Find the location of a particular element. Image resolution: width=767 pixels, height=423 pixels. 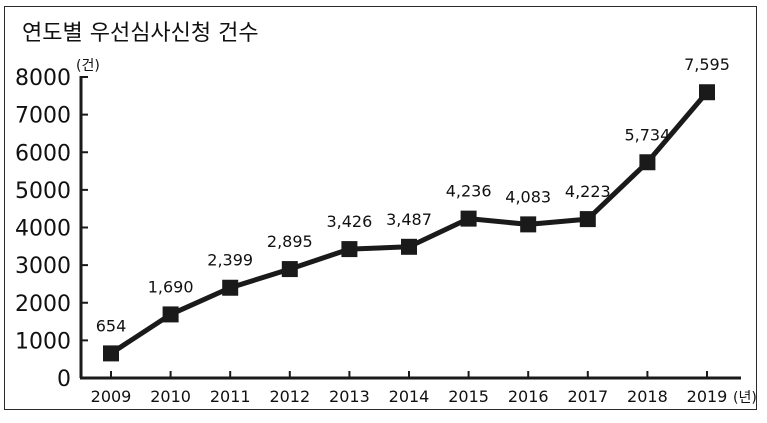

y-tick-label: 5000 is located at coordinates (43, 191).